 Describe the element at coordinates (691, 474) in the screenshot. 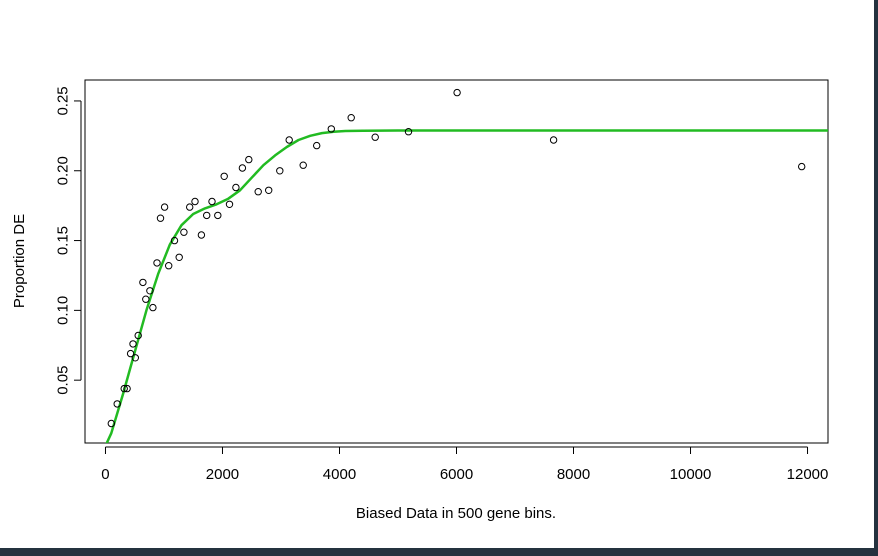

I see `x-tick-label: 10000` at that location.